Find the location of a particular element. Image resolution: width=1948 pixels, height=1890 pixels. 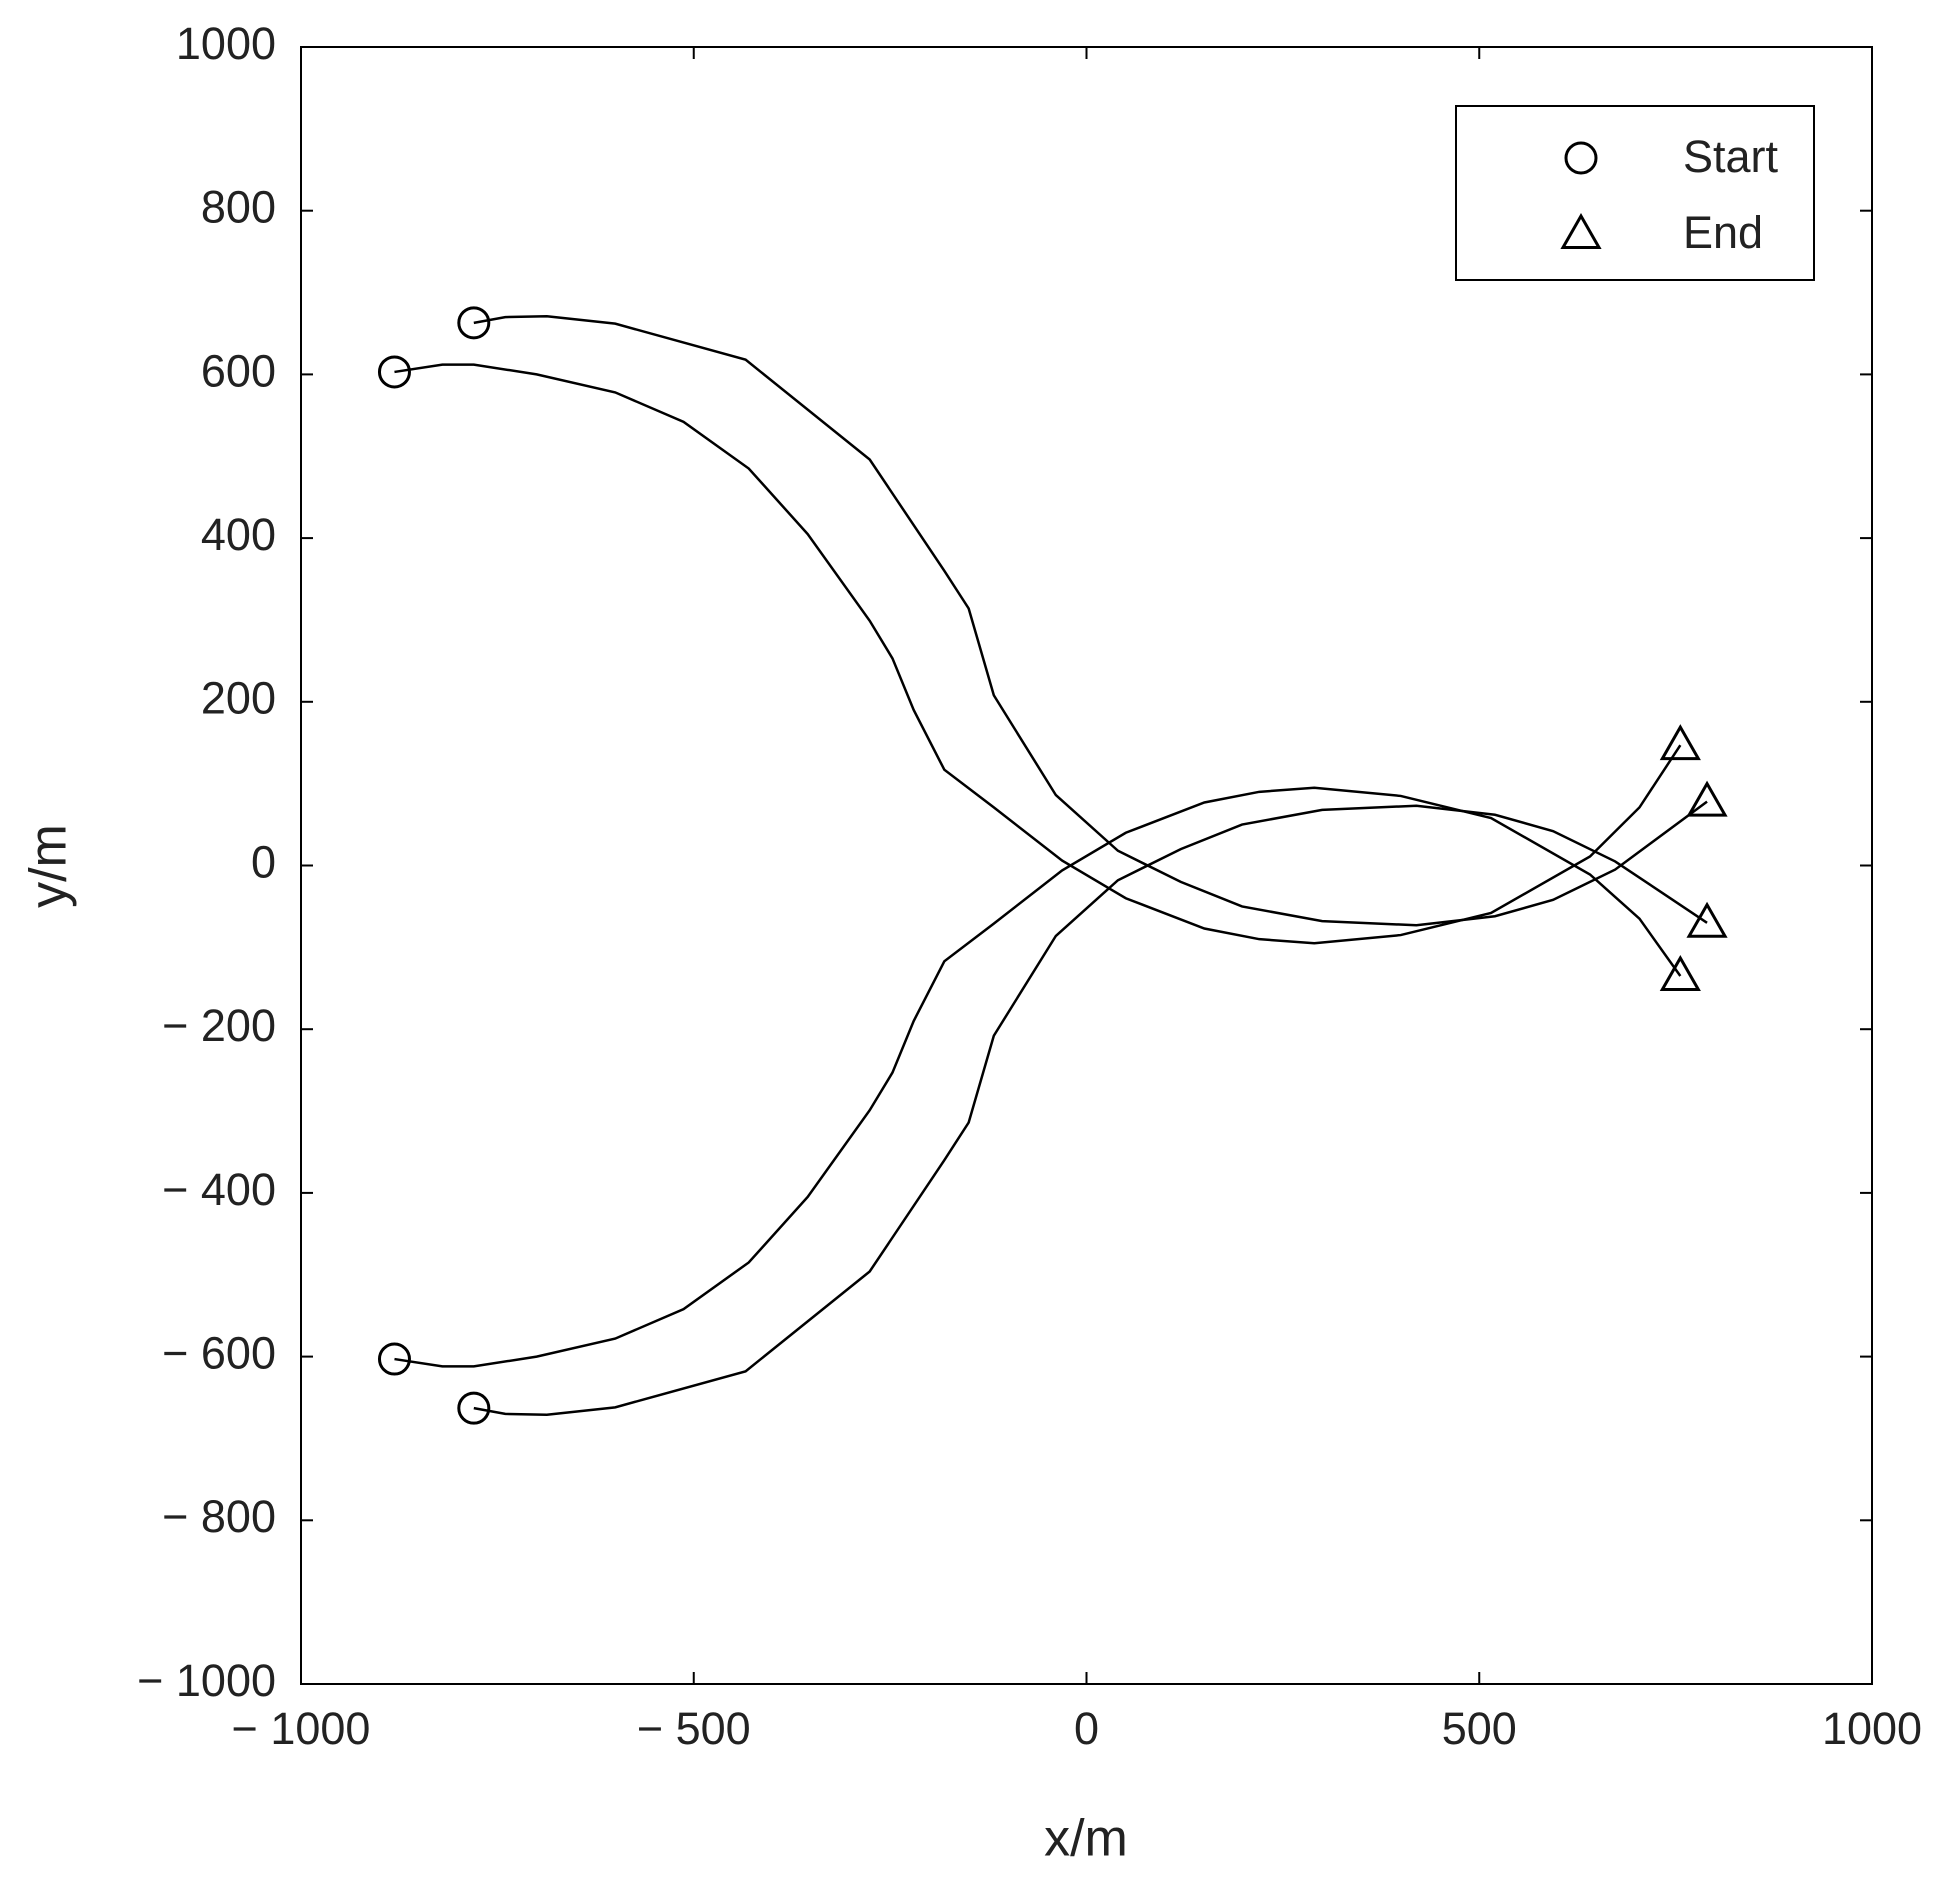

y-tick-label: − 600 is located at coordinates (219, 1352).